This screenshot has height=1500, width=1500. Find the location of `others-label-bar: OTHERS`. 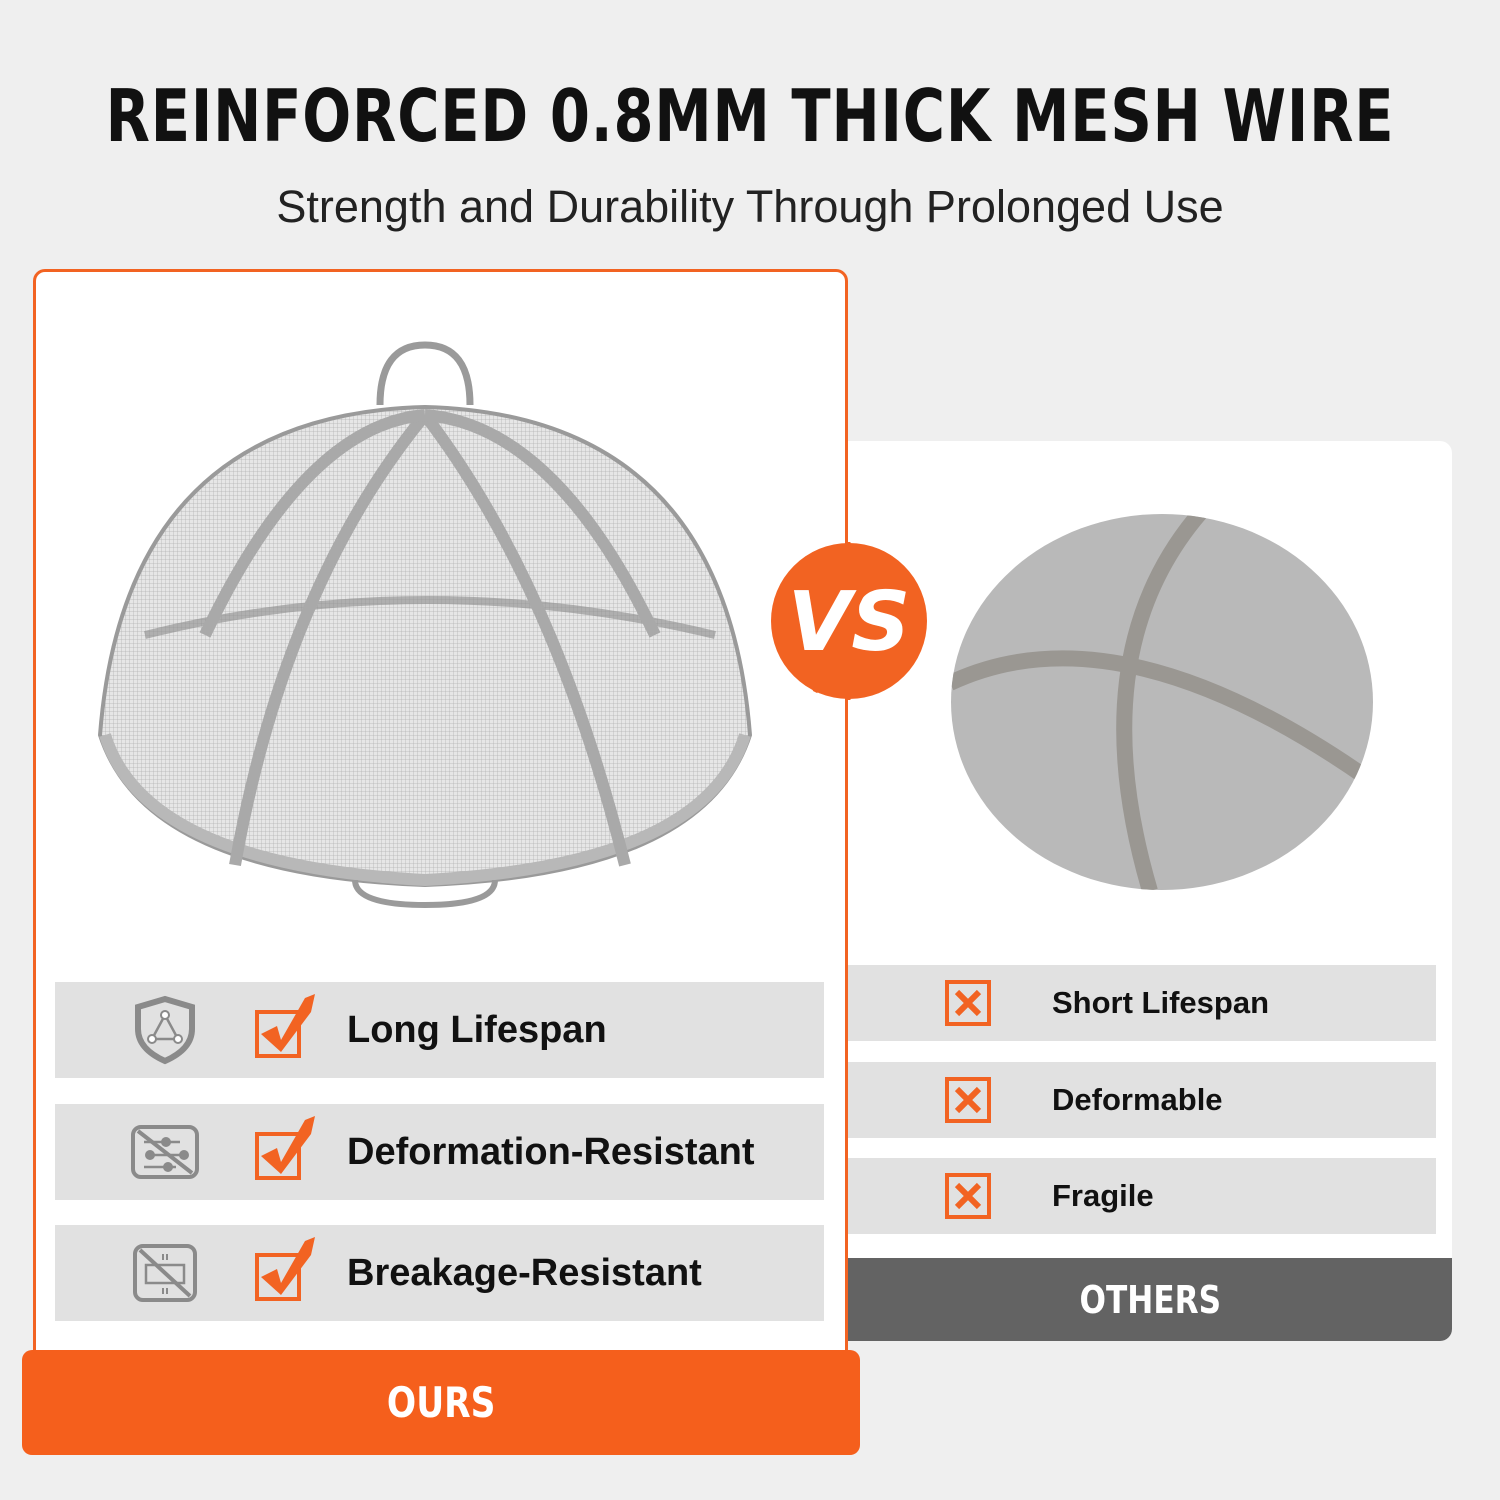

others-label-bar: OTHERS is located at coordinates (1150, 1299).